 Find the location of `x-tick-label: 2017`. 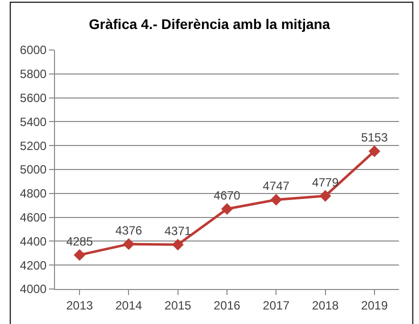

x-tick-label: 2017 is located at coordinates (276, 305).